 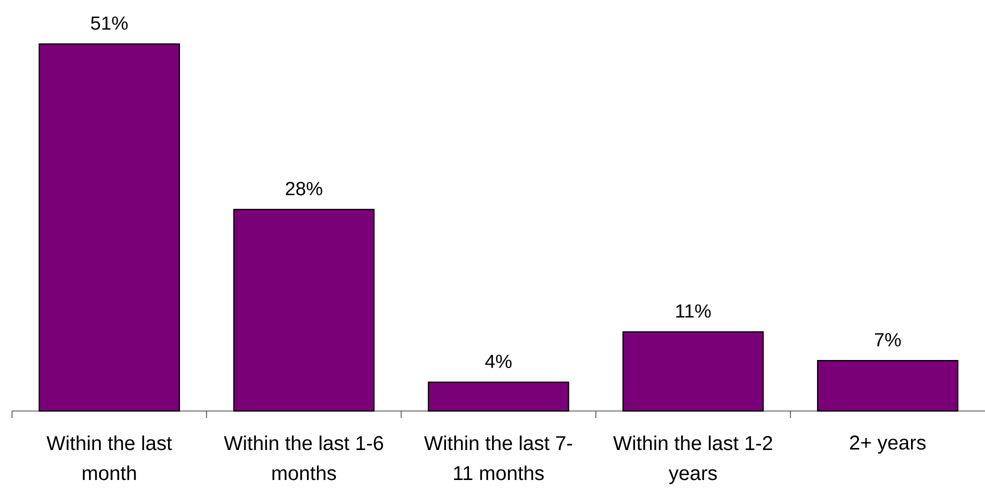 I want to click on x-tick-label: Within the last 1-6 months, so click(x=304, y=458).